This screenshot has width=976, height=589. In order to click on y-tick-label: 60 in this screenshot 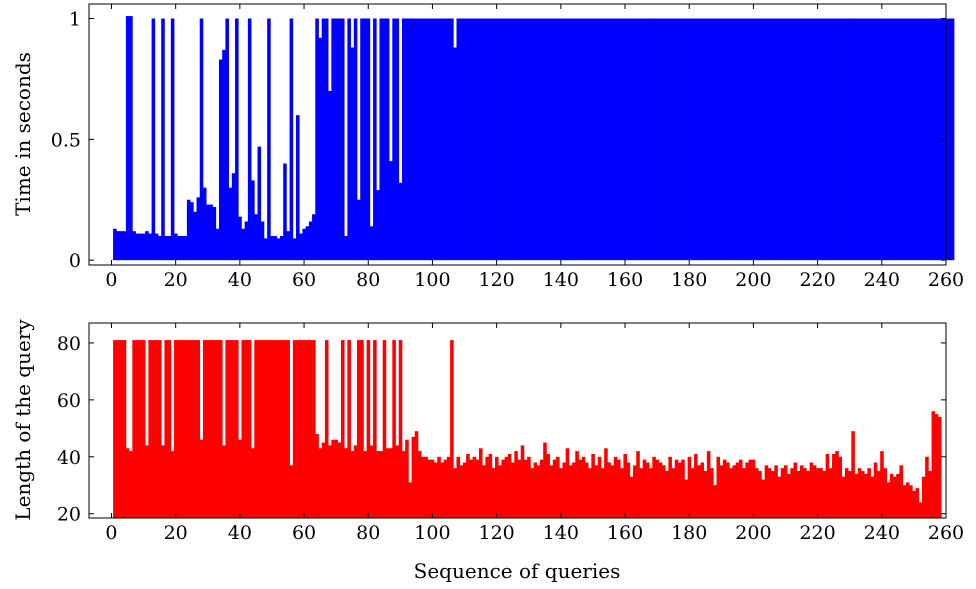, I will do `click(69, 401)`.